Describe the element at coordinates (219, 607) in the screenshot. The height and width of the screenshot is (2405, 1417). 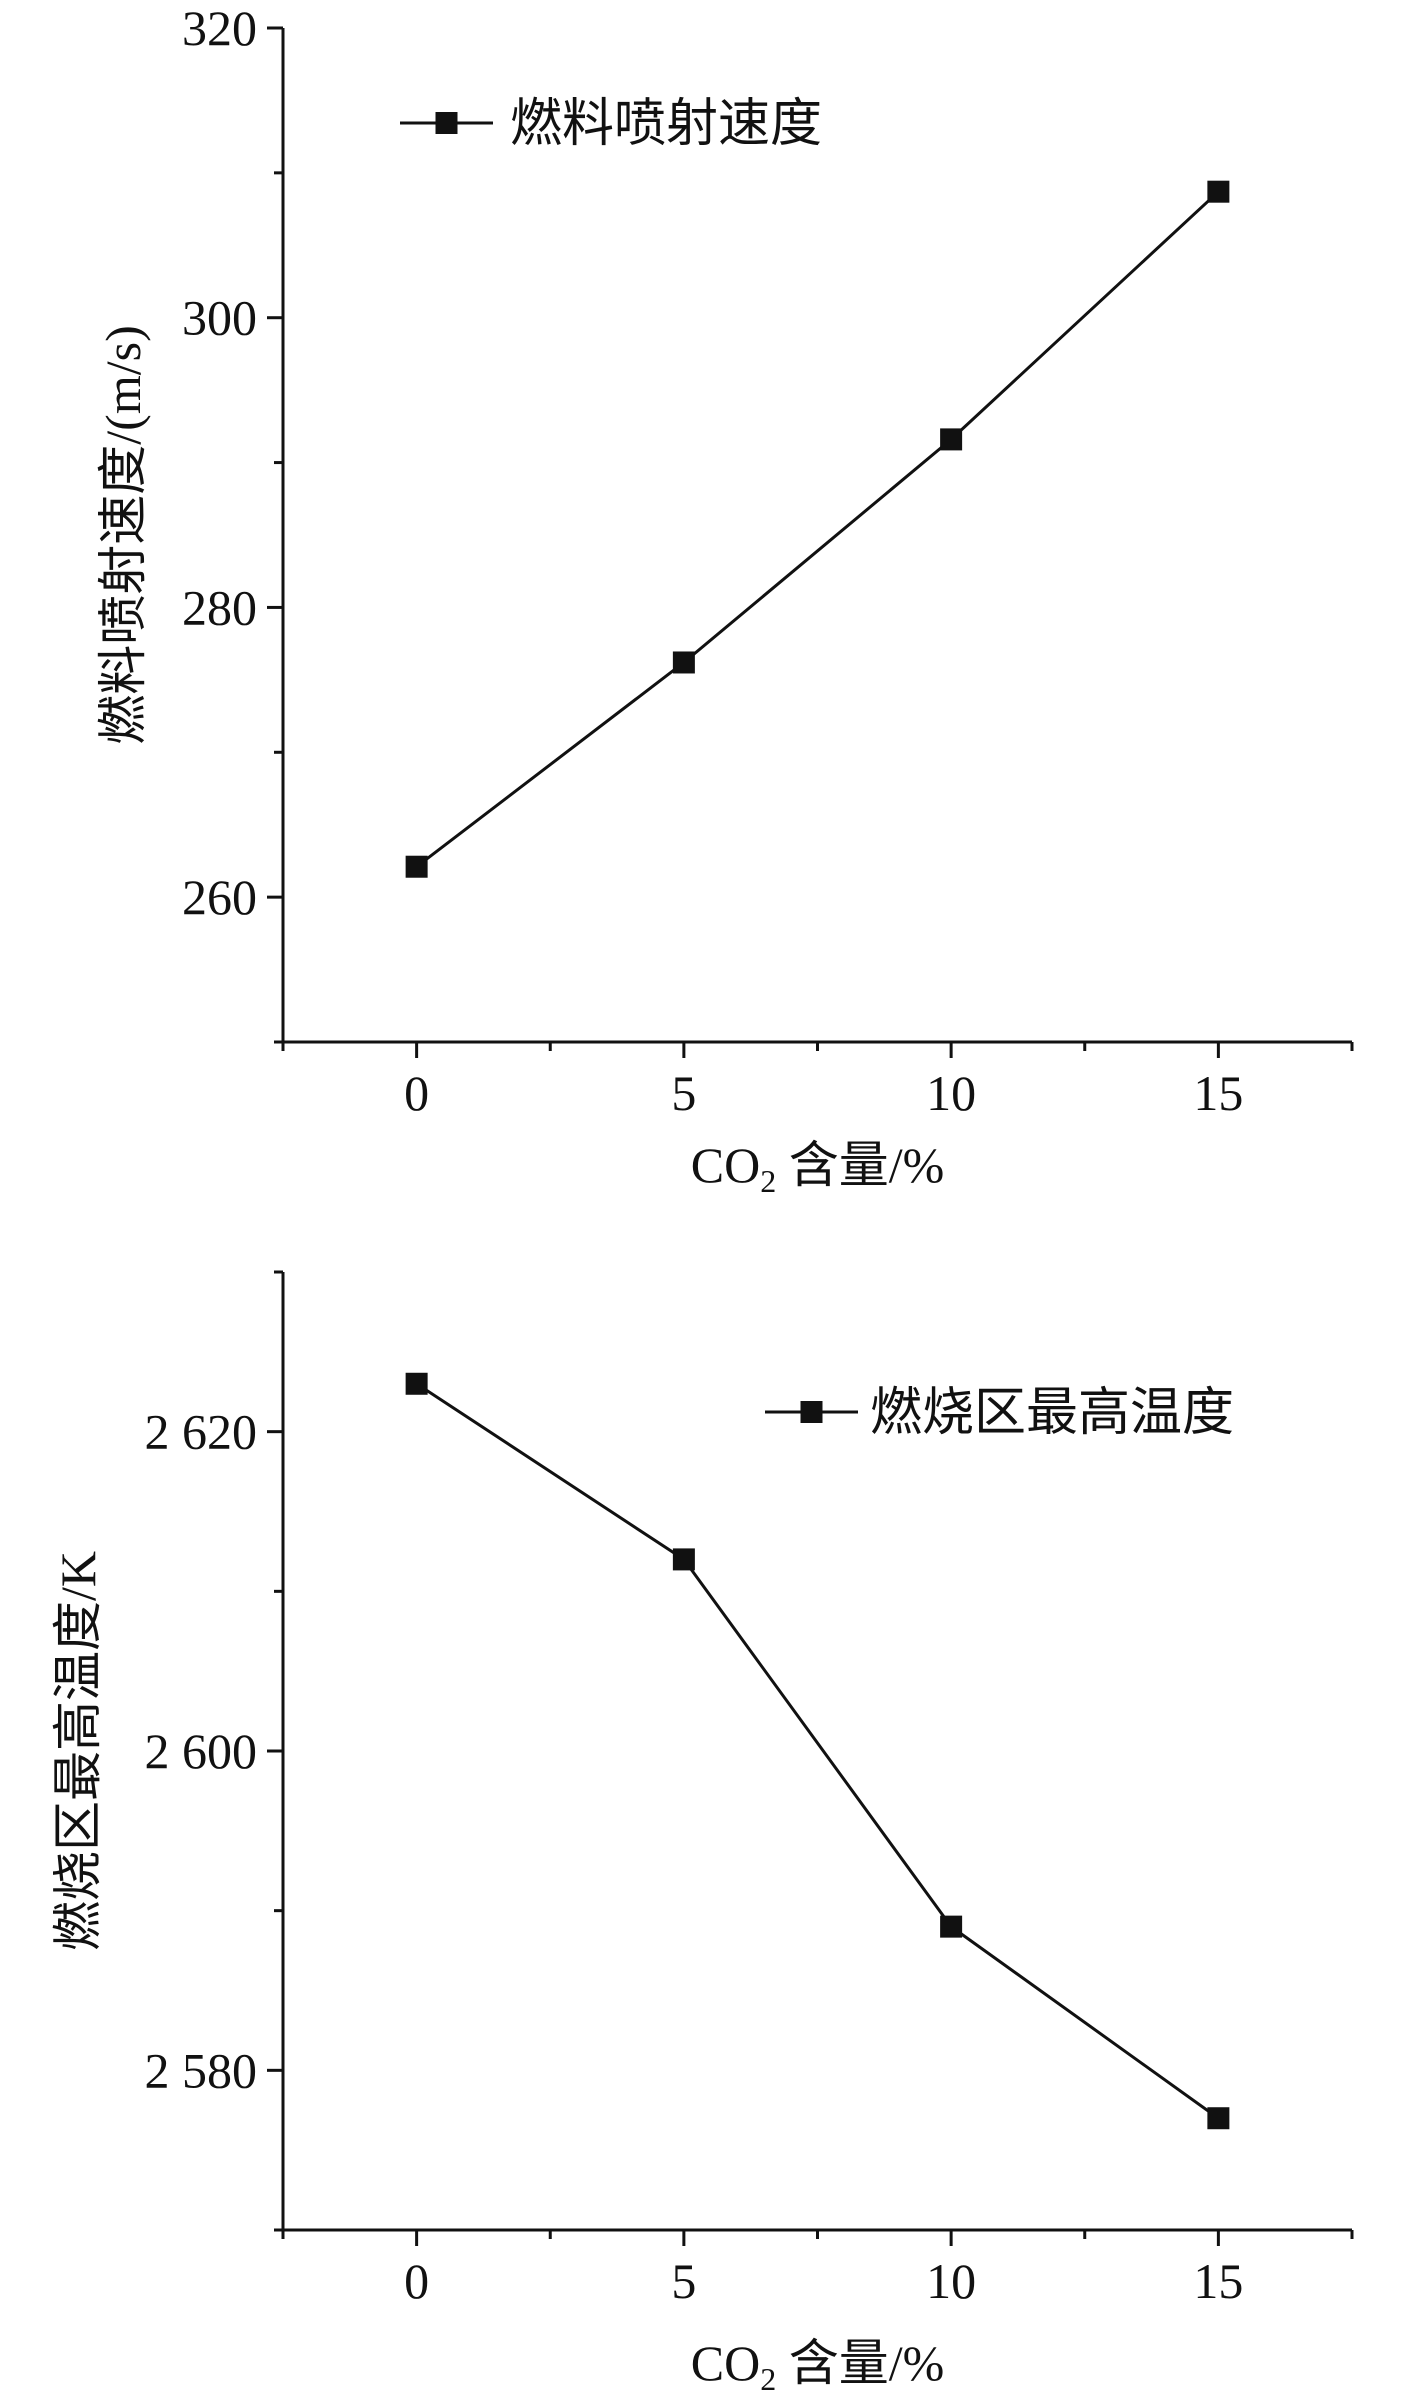
I see `y-tick-label: 280` at that location.